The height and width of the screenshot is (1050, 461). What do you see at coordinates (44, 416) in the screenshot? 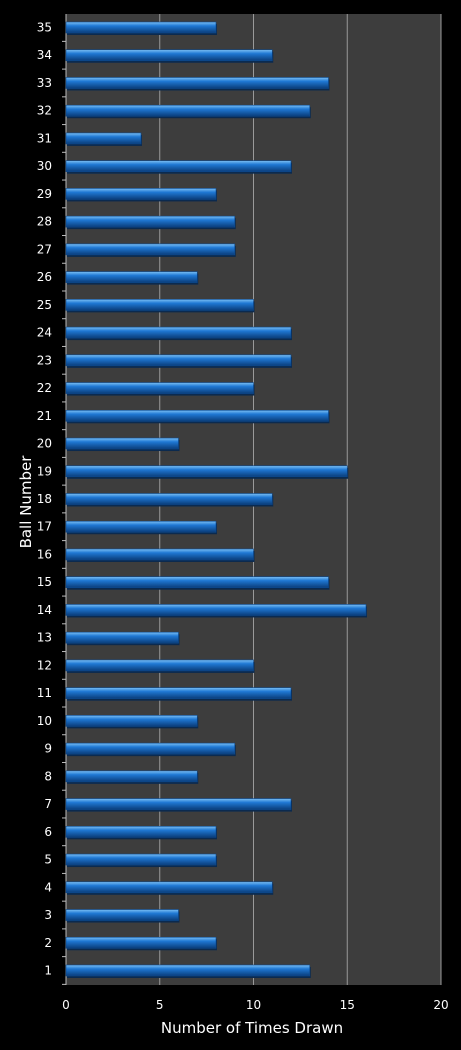
I see `y-tick-label: 21` at bounding box center [44, 416].